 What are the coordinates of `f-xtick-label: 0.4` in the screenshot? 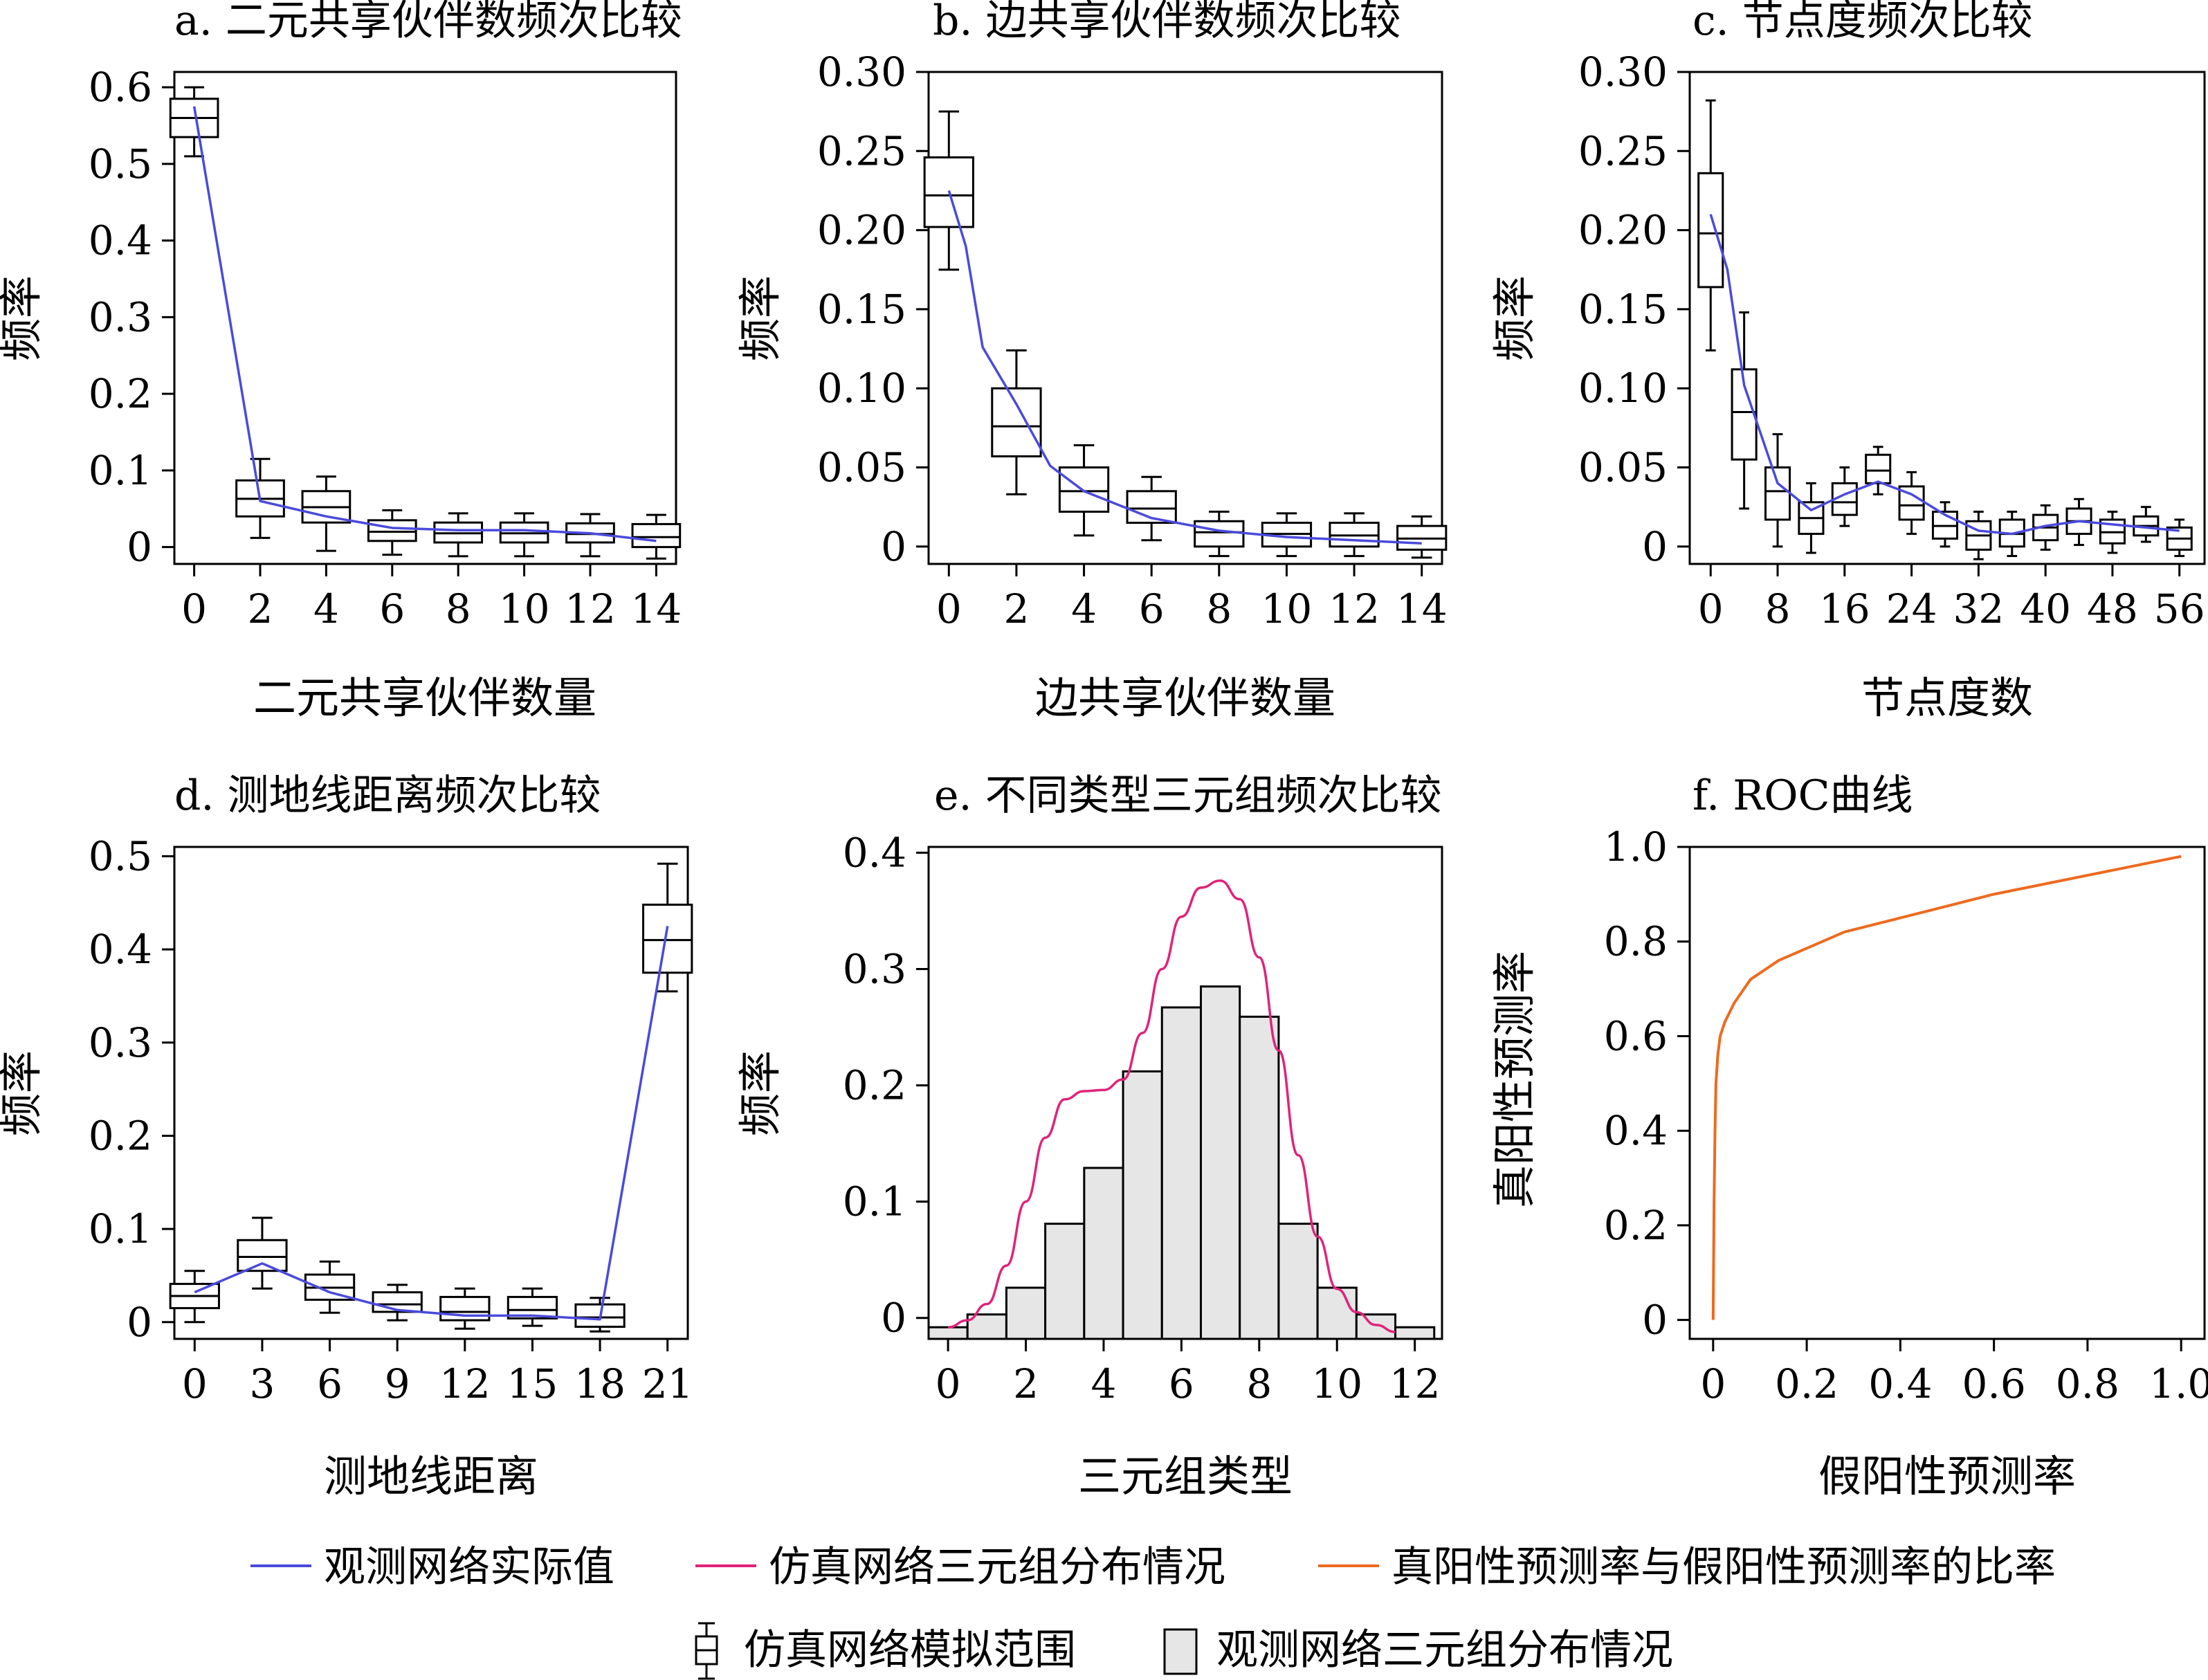 It's located at (1900, 1383).